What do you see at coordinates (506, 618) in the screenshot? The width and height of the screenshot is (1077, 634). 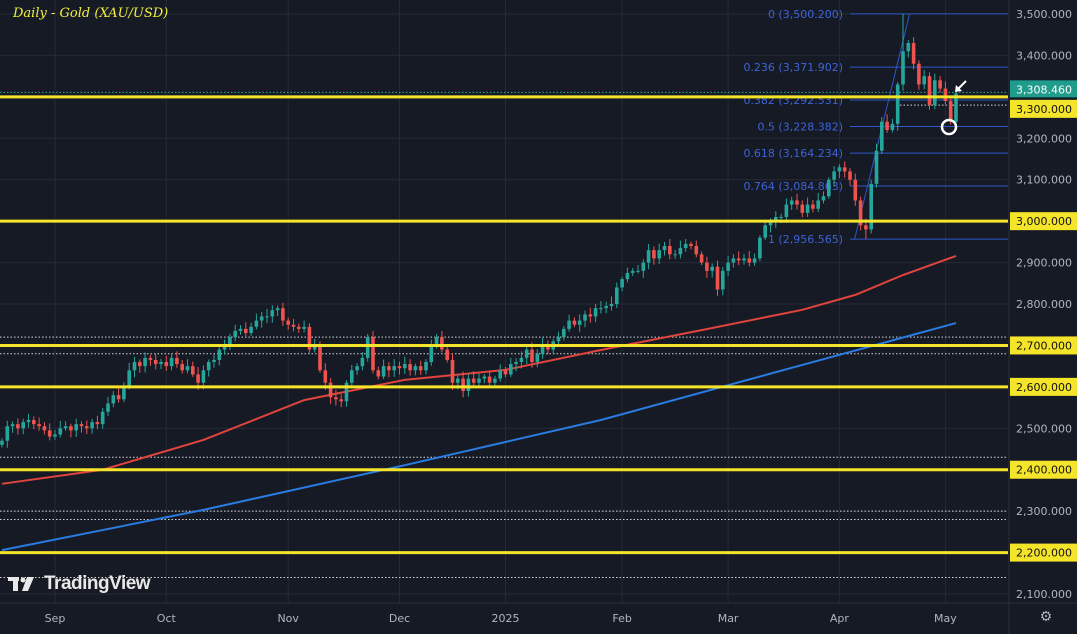 I see `time-axis-label: 2025` at bounding box center [506, 618].